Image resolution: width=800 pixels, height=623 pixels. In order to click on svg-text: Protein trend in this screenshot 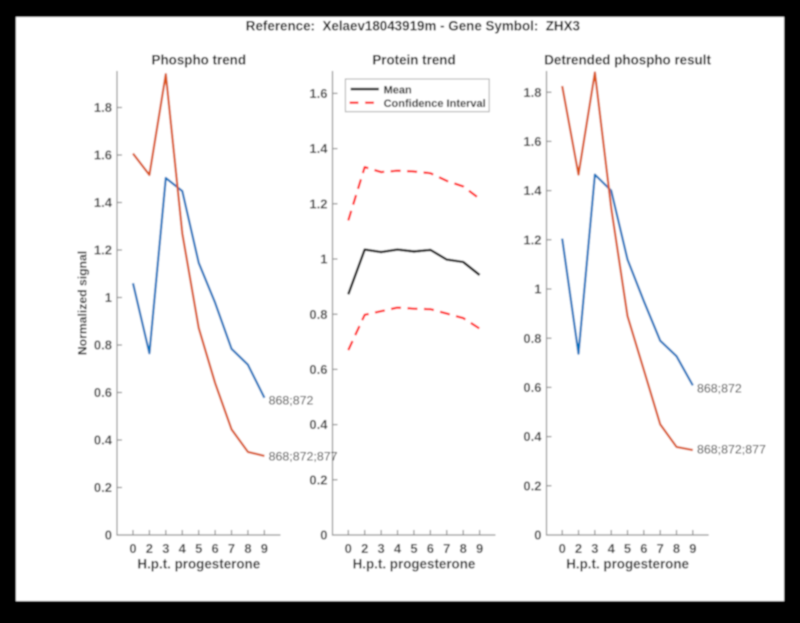, I will do `click(413, 59)`.